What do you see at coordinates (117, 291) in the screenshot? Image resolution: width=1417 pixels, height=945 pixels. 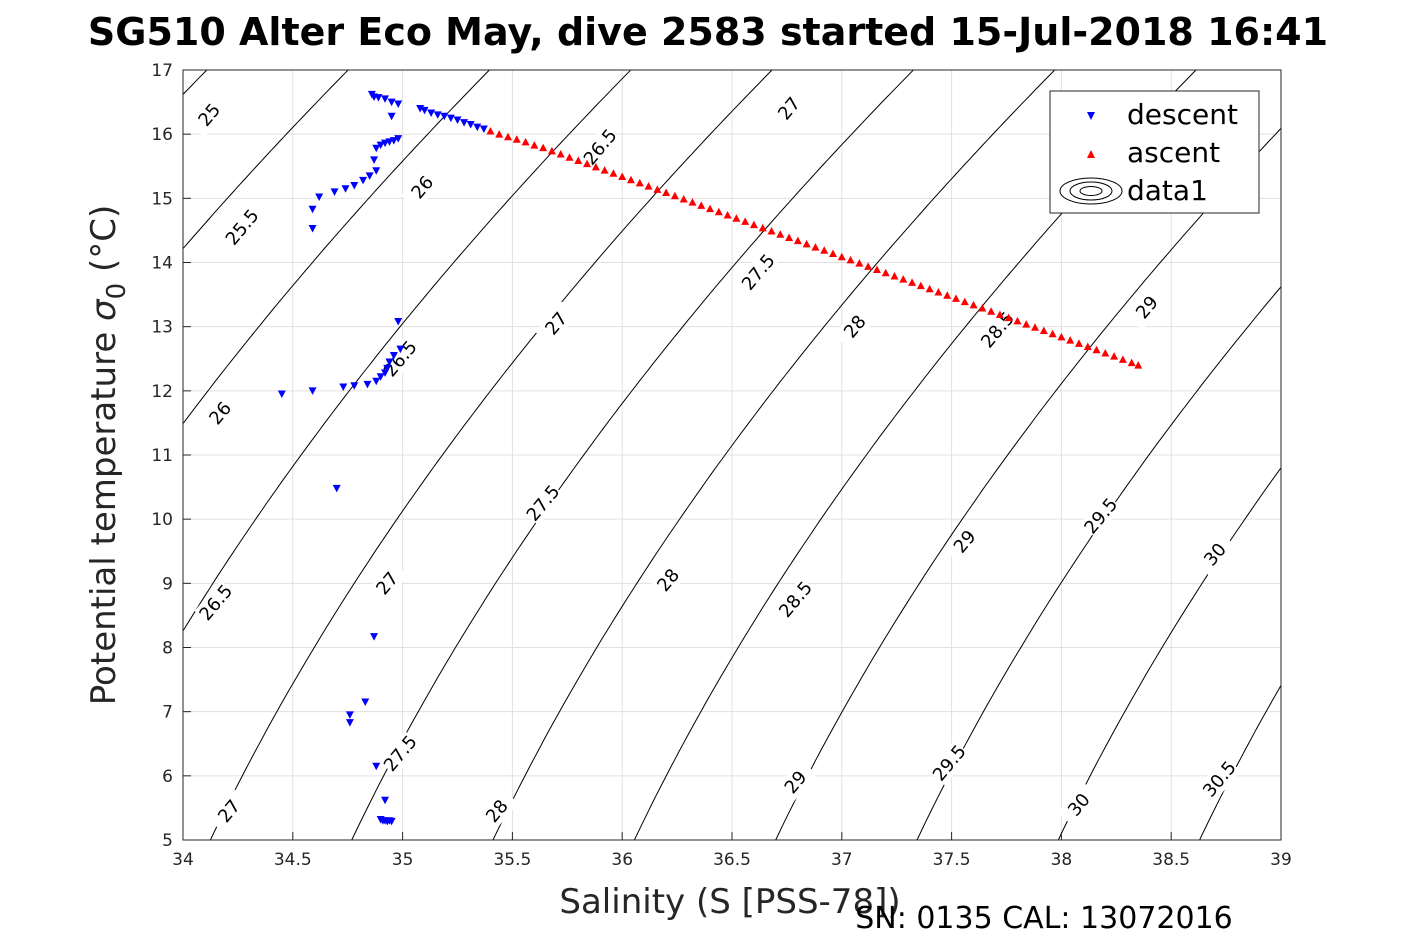 I see `y-axis-label-sub: 0` at bounding box center [117, 291].